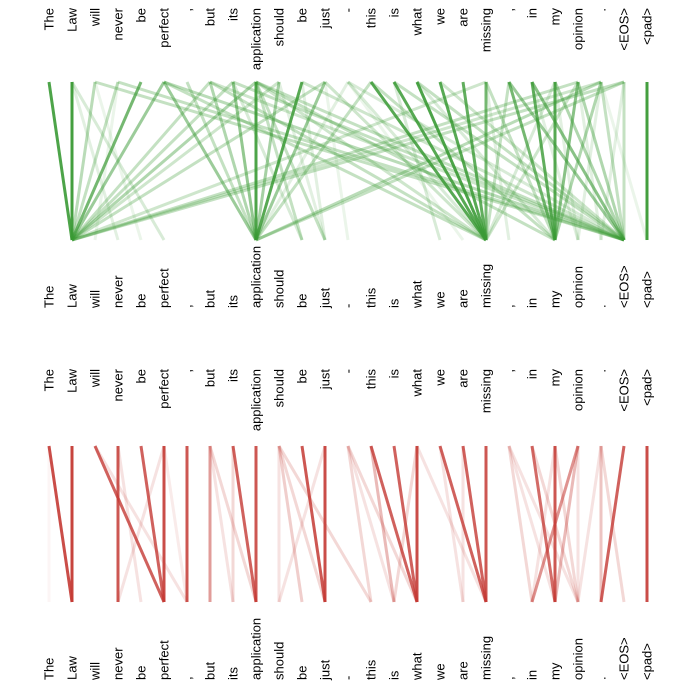  Describe the element at coordinates (601, 10) in the screenshot. I see `top-top-token-24-punct: .` at that location.